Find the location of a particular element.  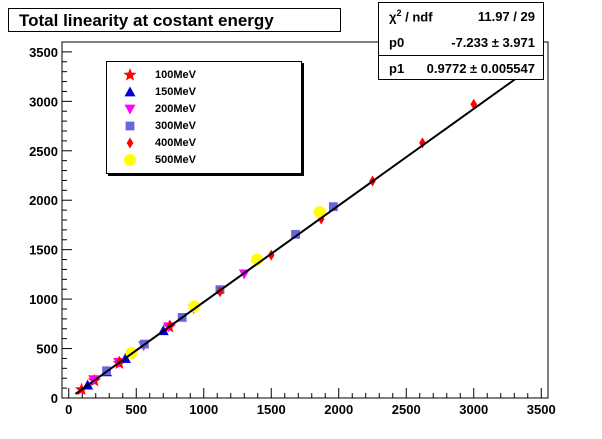

x-tick-label: 0 is located at coordinates (68, 409).